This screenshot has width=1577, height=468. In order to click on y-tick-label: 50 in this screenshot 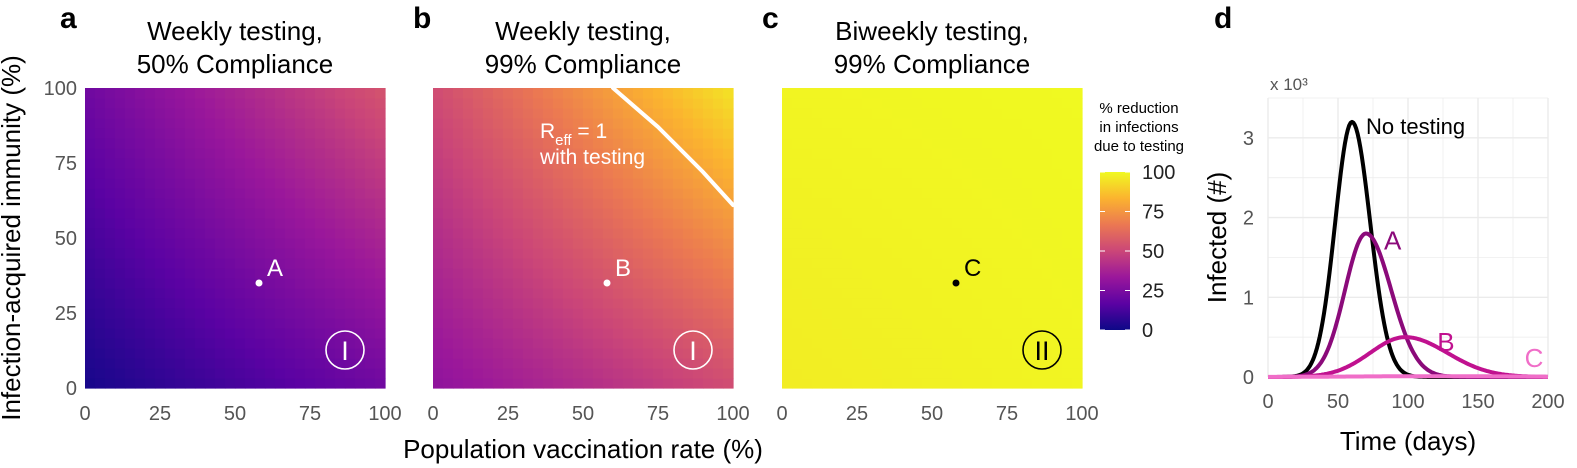, I will do `click(66, 239)`.